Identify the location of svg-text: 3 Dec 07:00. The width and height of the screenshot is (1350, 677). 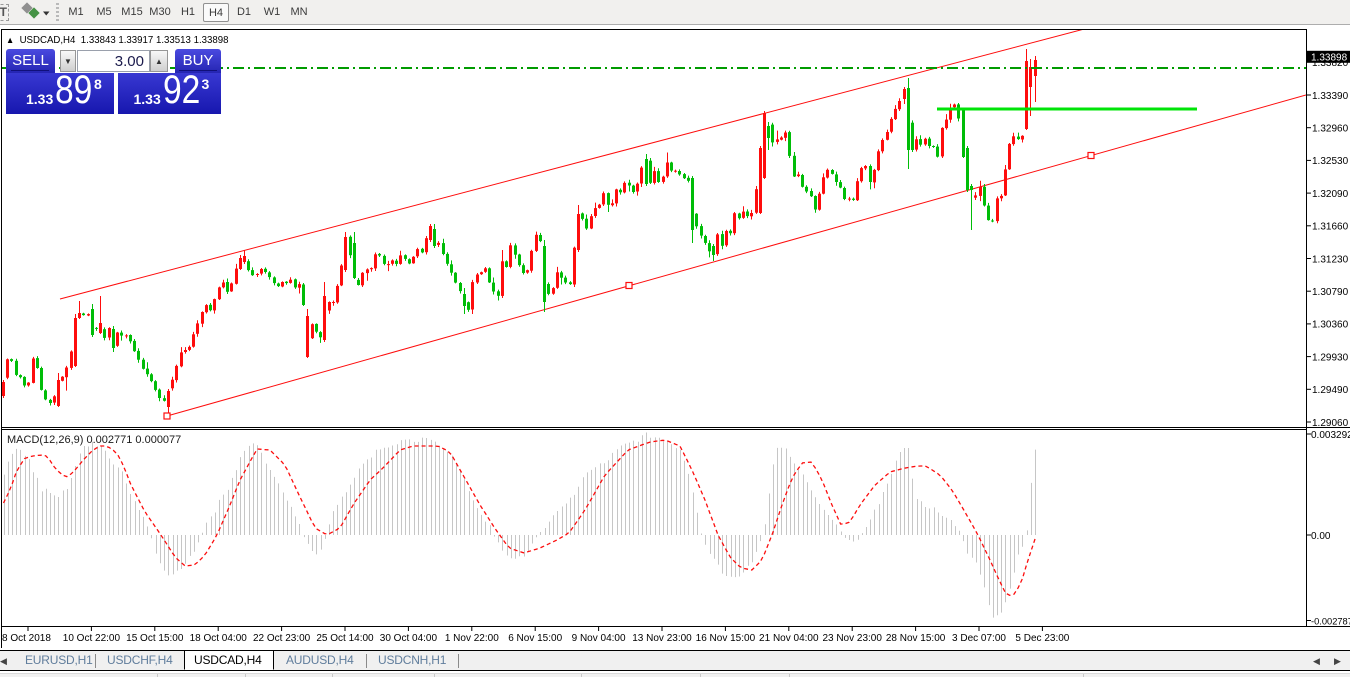
(979, 638).